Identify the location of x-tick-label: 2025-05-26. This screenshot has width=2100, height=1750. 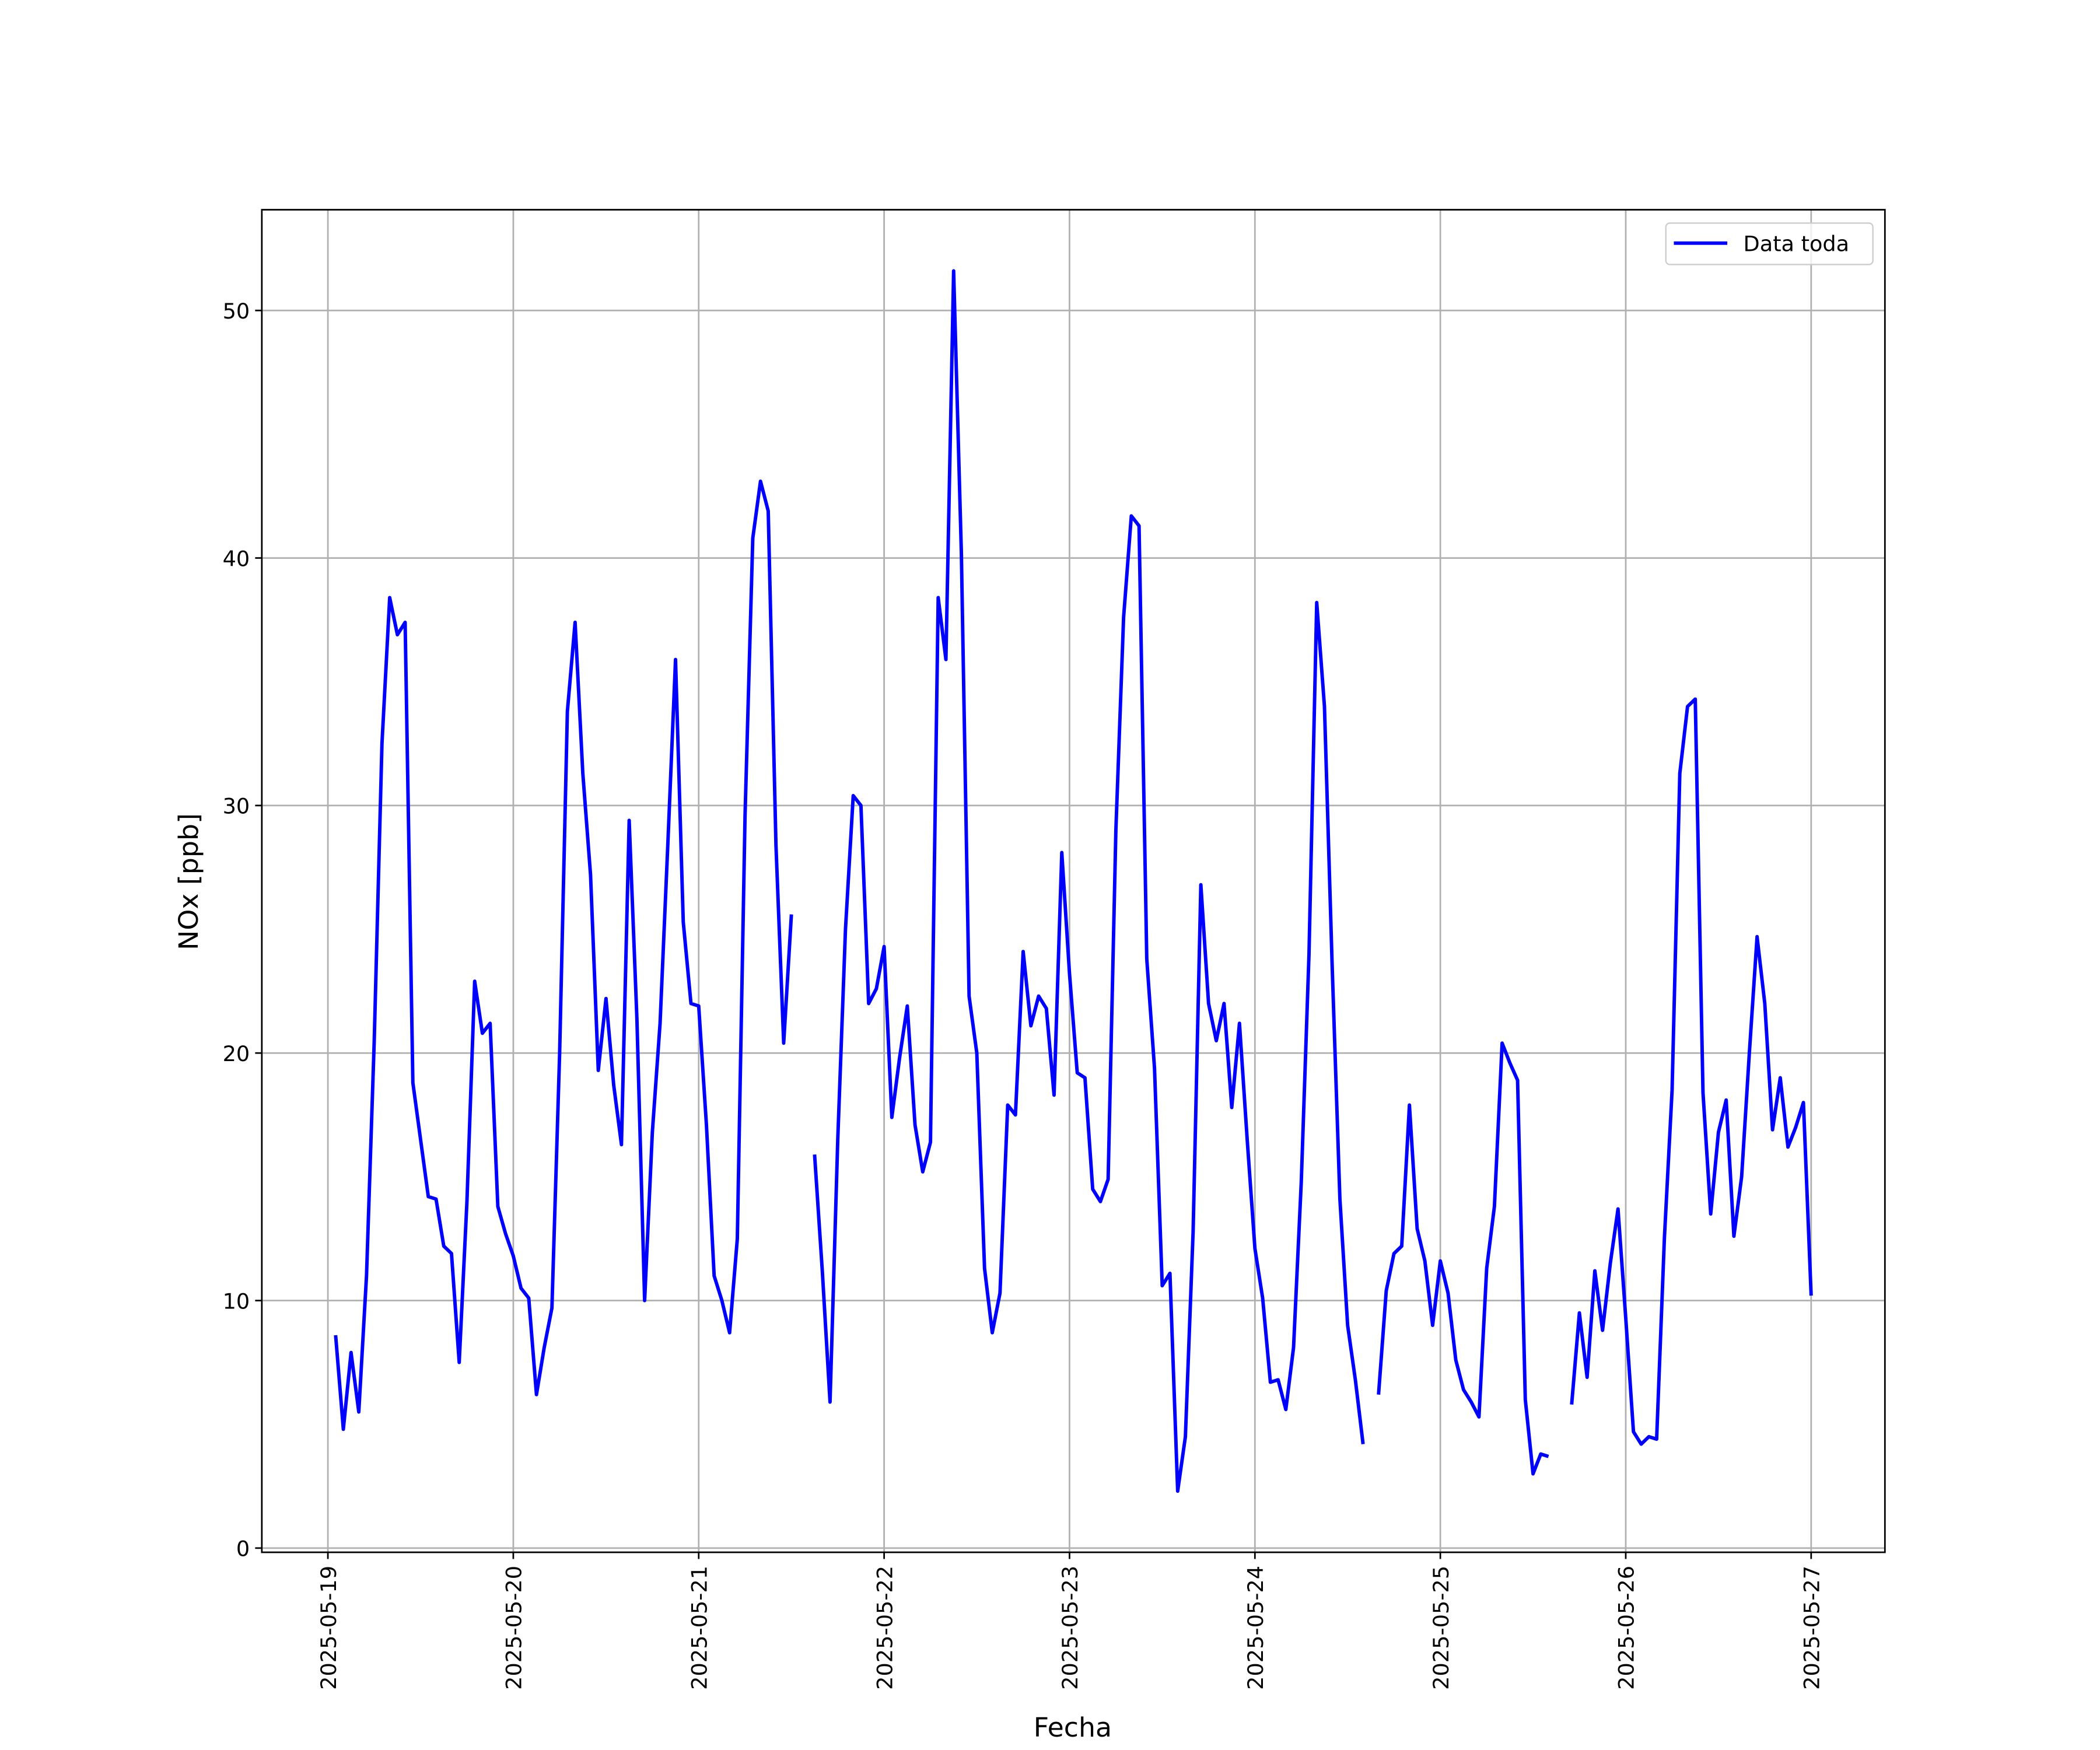
(1626, 1628).